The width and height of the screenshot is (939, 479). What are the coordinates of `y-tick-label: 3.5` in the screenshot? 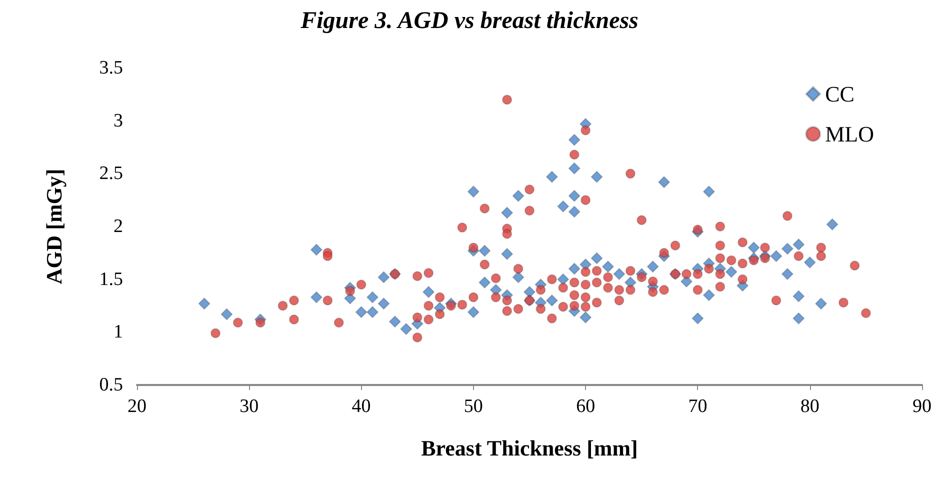 It's located at (111, 68).